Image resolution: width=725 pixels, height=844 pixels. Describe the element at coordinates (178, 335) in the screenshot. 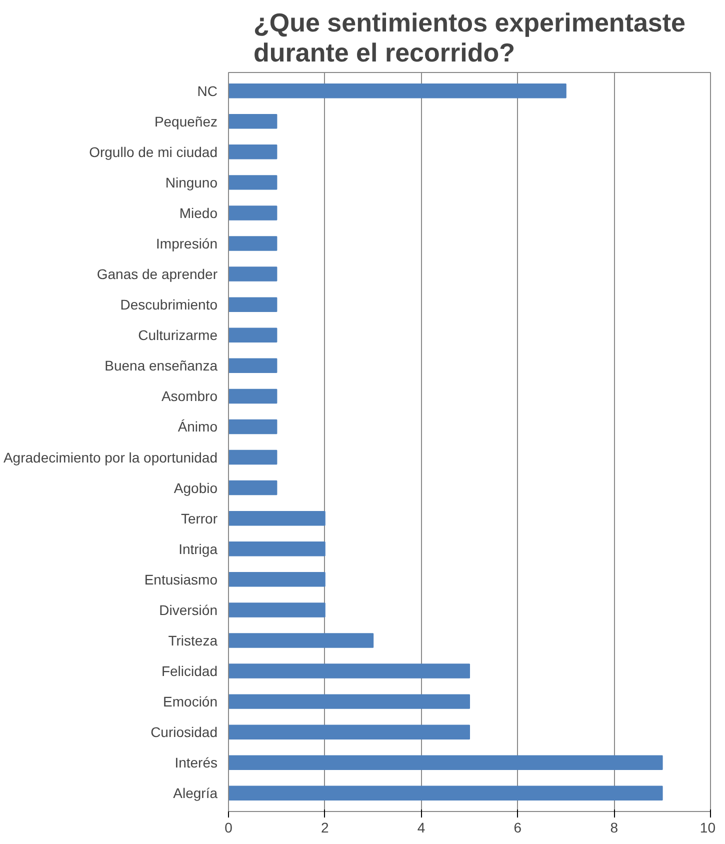

I see `y-tick-label: Culturizarme` at that location.